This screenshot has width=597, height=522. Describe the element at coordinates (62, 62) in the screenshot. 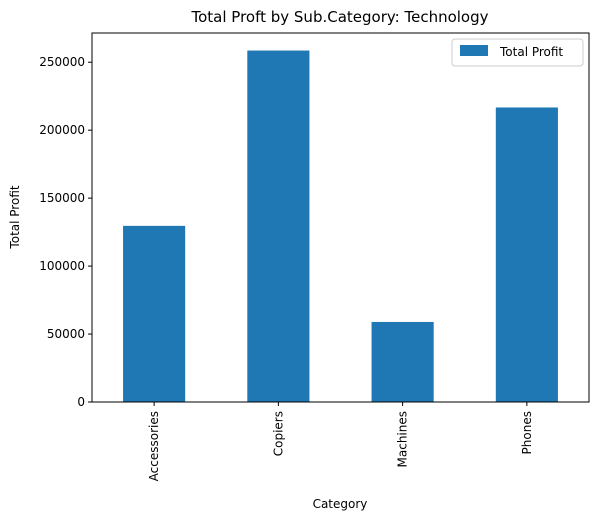

I see `y-tick-label: 250000` at that location.